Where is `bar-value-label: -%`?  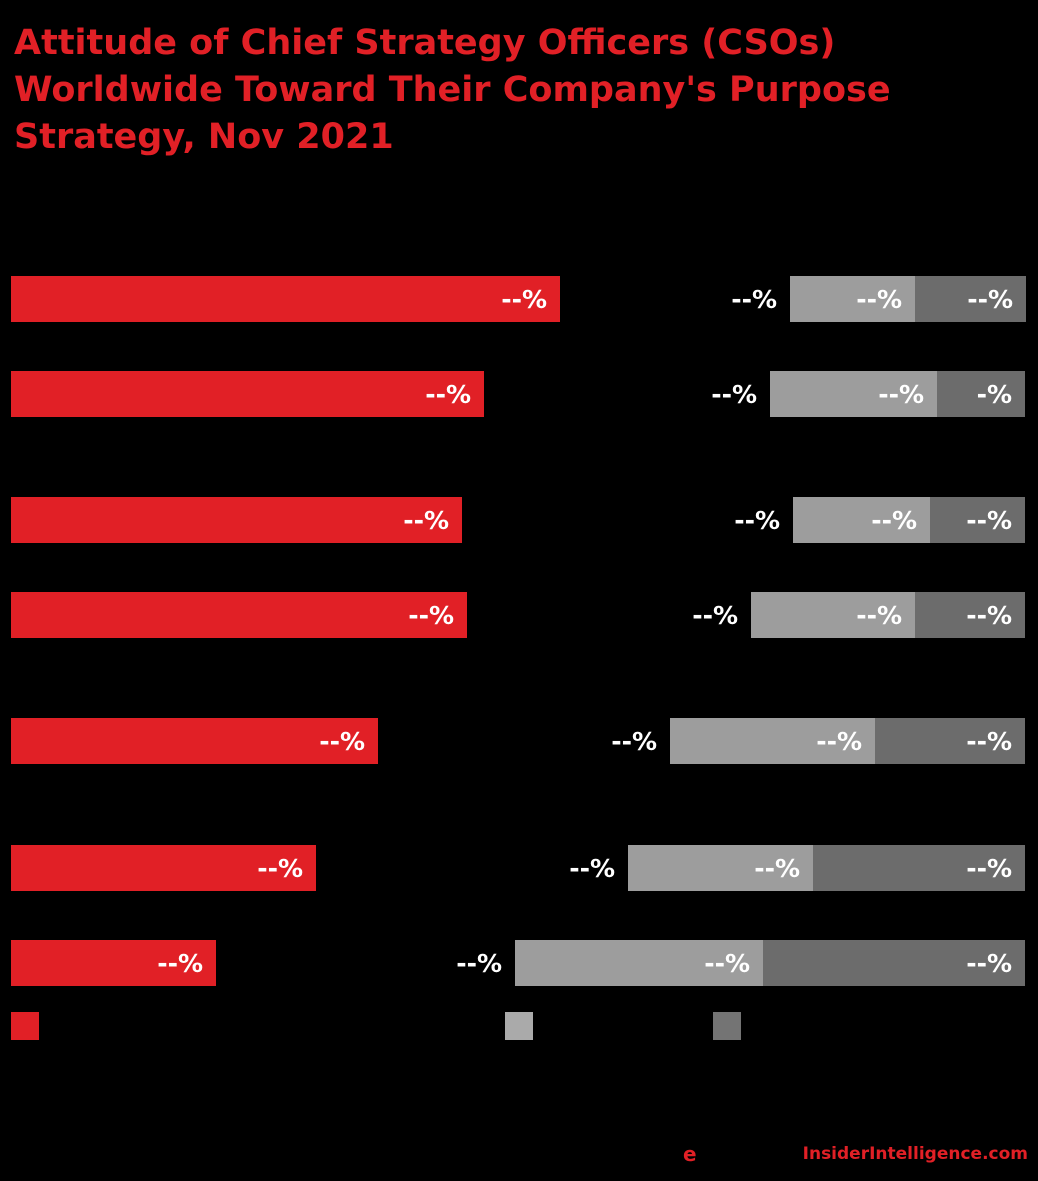
bar-value-label: -% is located at coordinates (994, 394).